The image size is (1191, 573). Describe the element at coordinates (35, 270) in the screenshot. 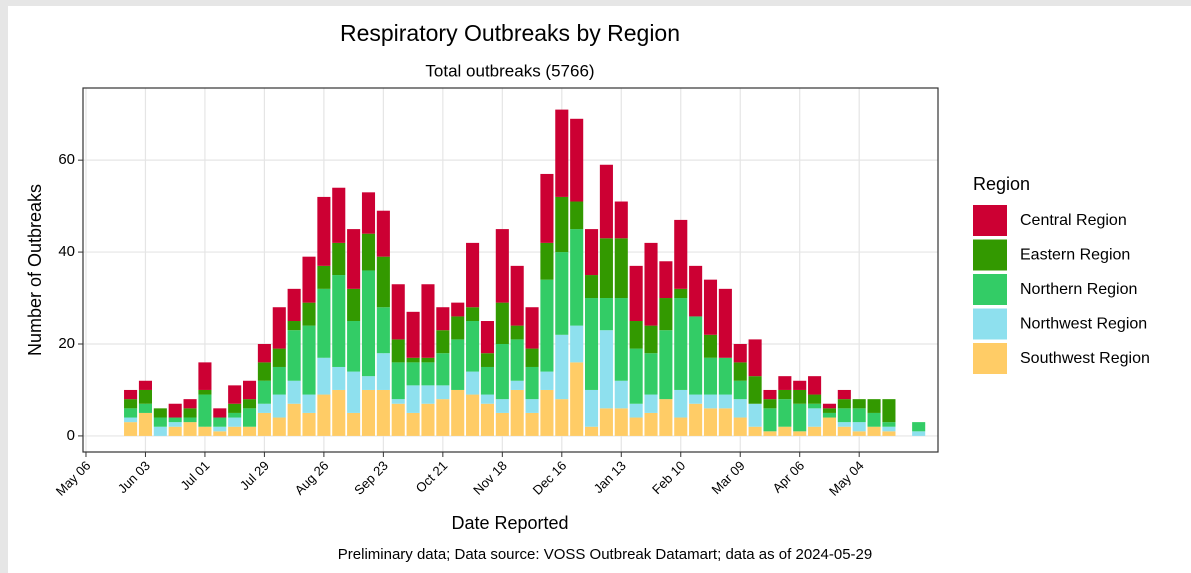

I see `y-axis-label: Number of Outbreaks` at that location.